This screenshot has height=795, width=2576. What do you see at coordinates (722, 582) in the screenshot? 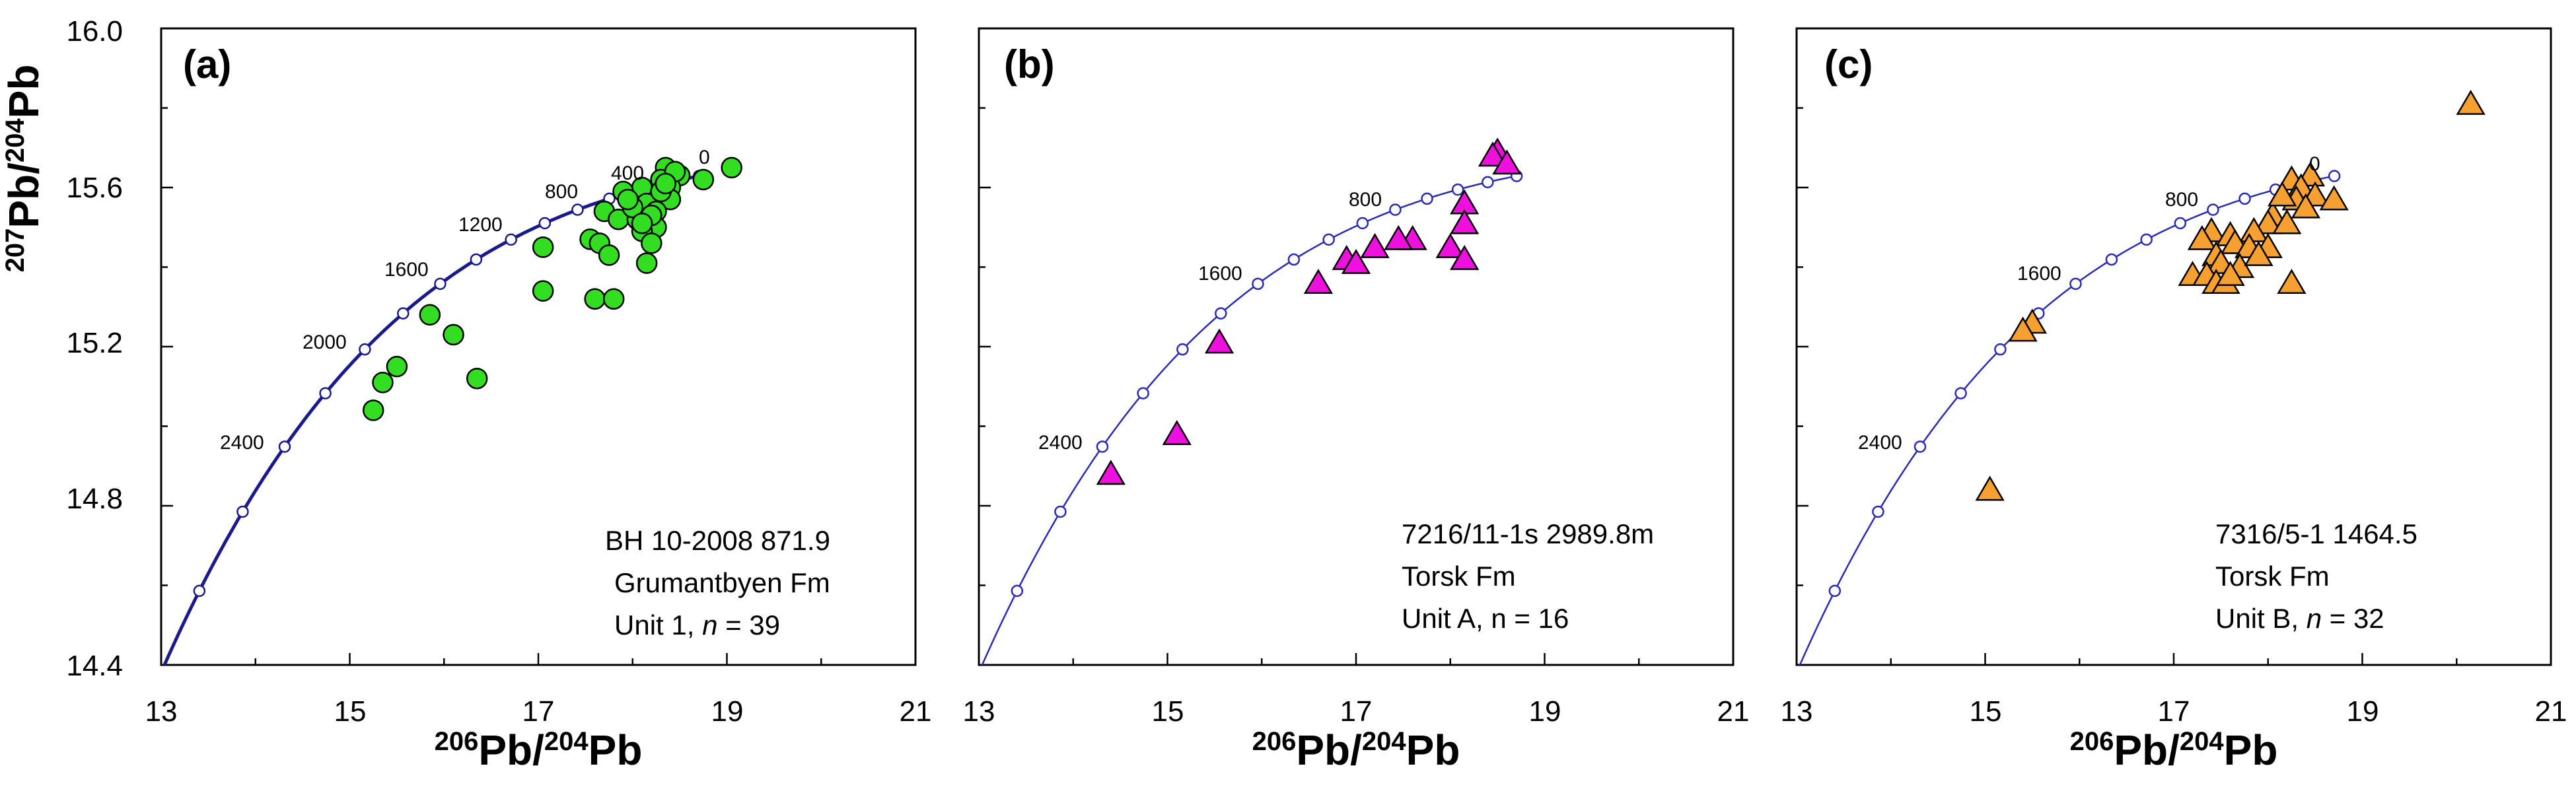
I see `info-line2: Grumantbyen Fm` at bounding box center [722, 582].